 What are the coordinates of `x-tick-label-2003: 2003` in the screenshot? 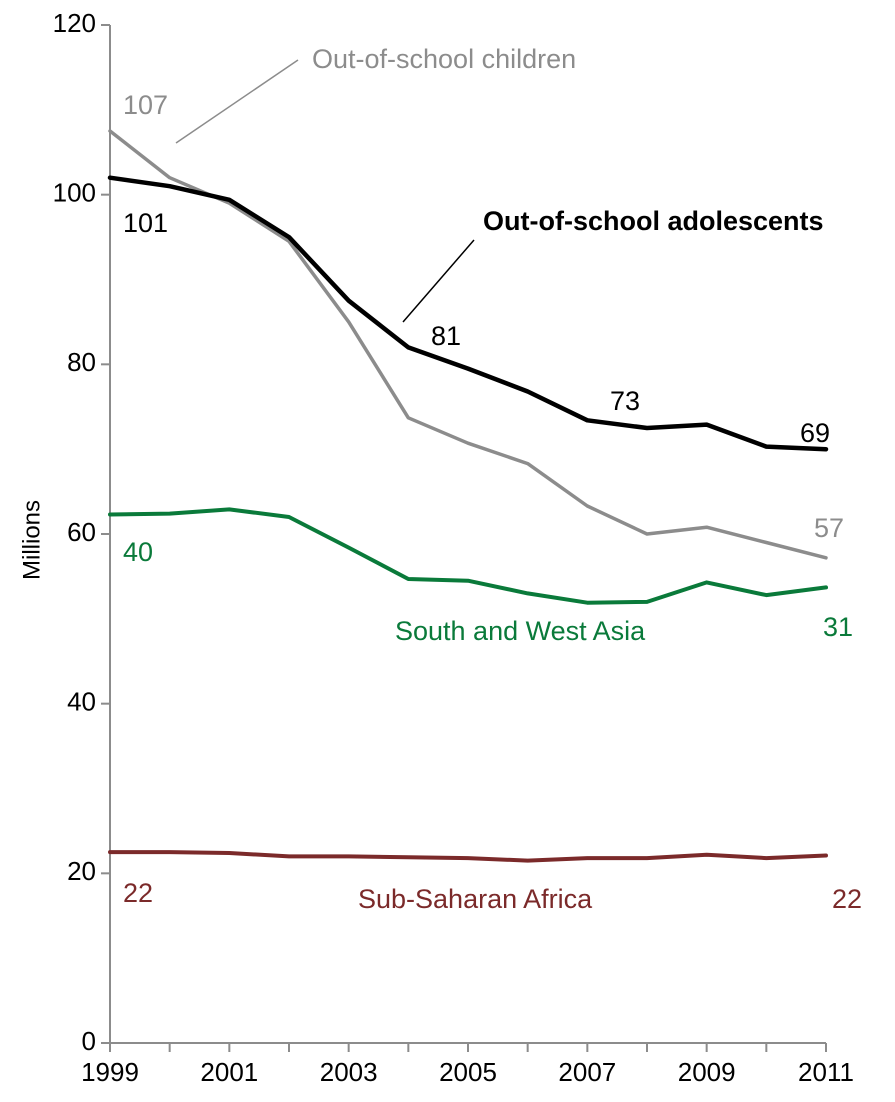 It's located at (349, 1072).